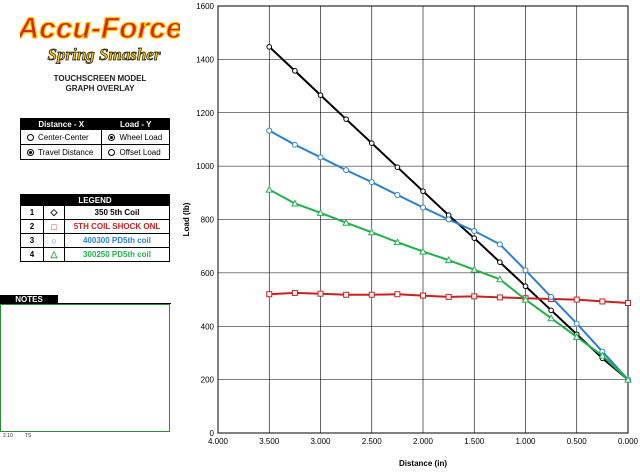  Describe the element at coordinates (117, 240) in the screenshot. I see `legend-series-name: 400300 PD5th coil` at that location.